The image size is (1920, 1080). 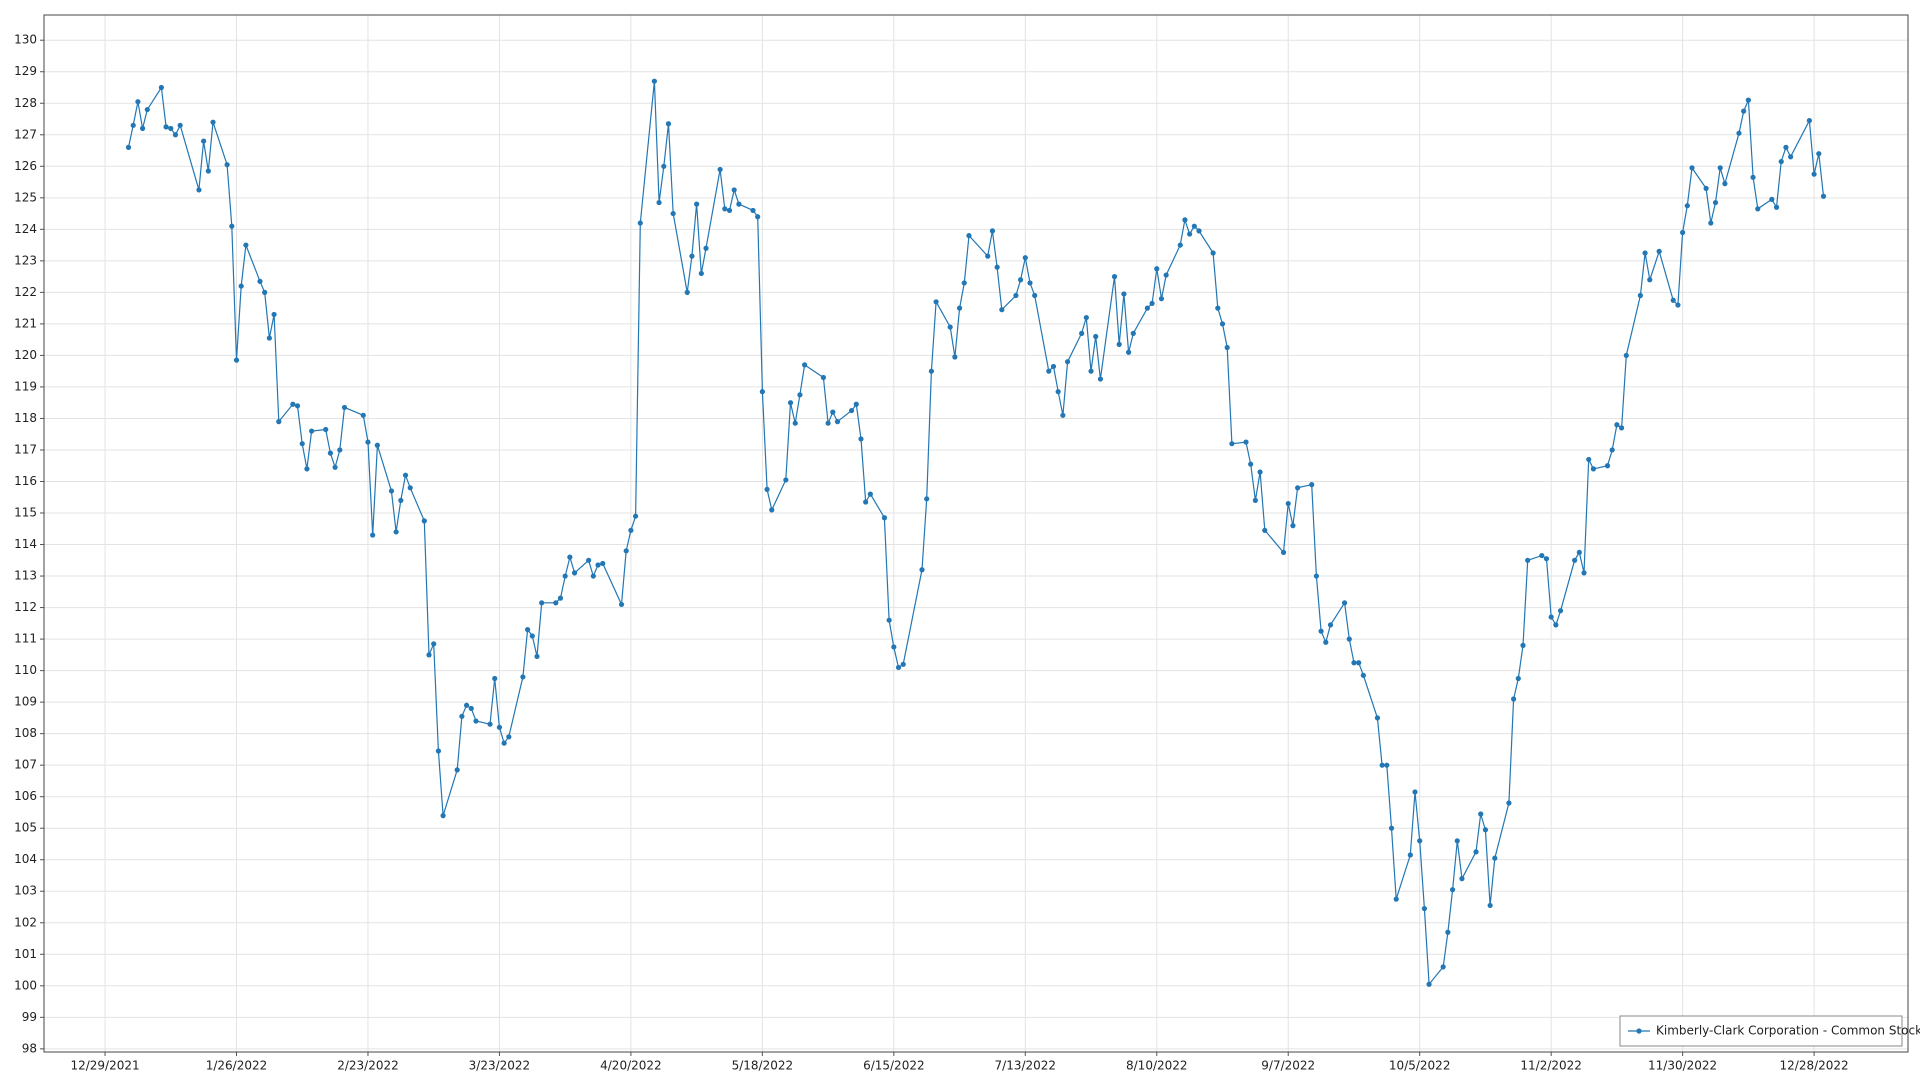 What do you see at coordinates (25, 607) in the screenshot?
I see `y-tick-label: 112` at bounding box center [25, 607].